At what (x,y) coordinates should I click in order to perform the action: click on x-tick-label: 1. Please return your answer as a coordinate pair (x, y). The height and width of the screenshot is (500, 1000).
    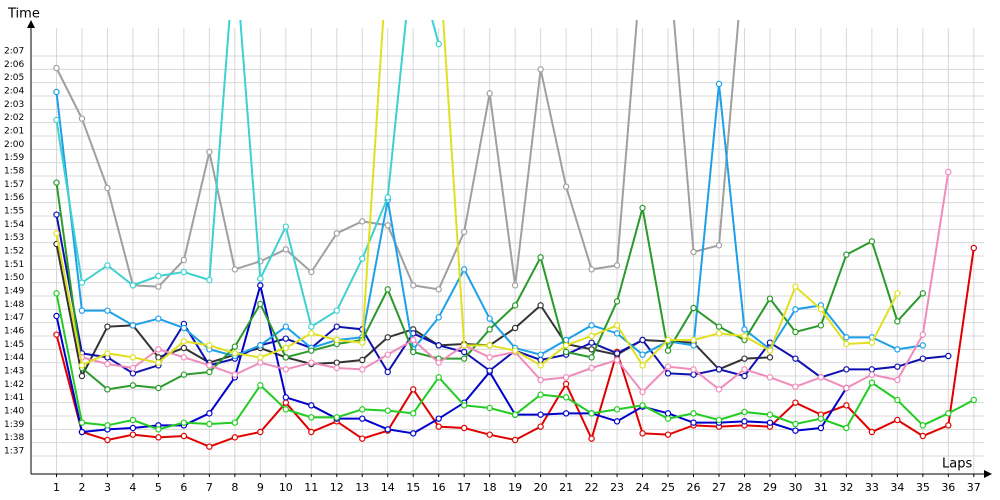
    Looking at the image, I should click on (56, 487).